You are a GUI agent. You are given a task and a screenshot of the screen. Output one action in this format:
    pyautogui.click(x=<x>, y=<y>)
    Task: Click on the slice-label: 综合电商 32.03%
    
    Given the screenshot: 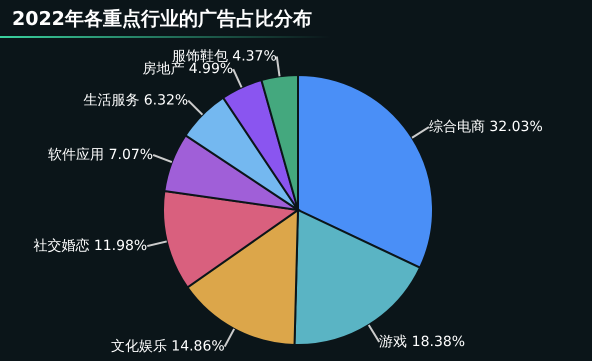 What is the action you would take?
    pyautogui.click(x=485, y=127)
    